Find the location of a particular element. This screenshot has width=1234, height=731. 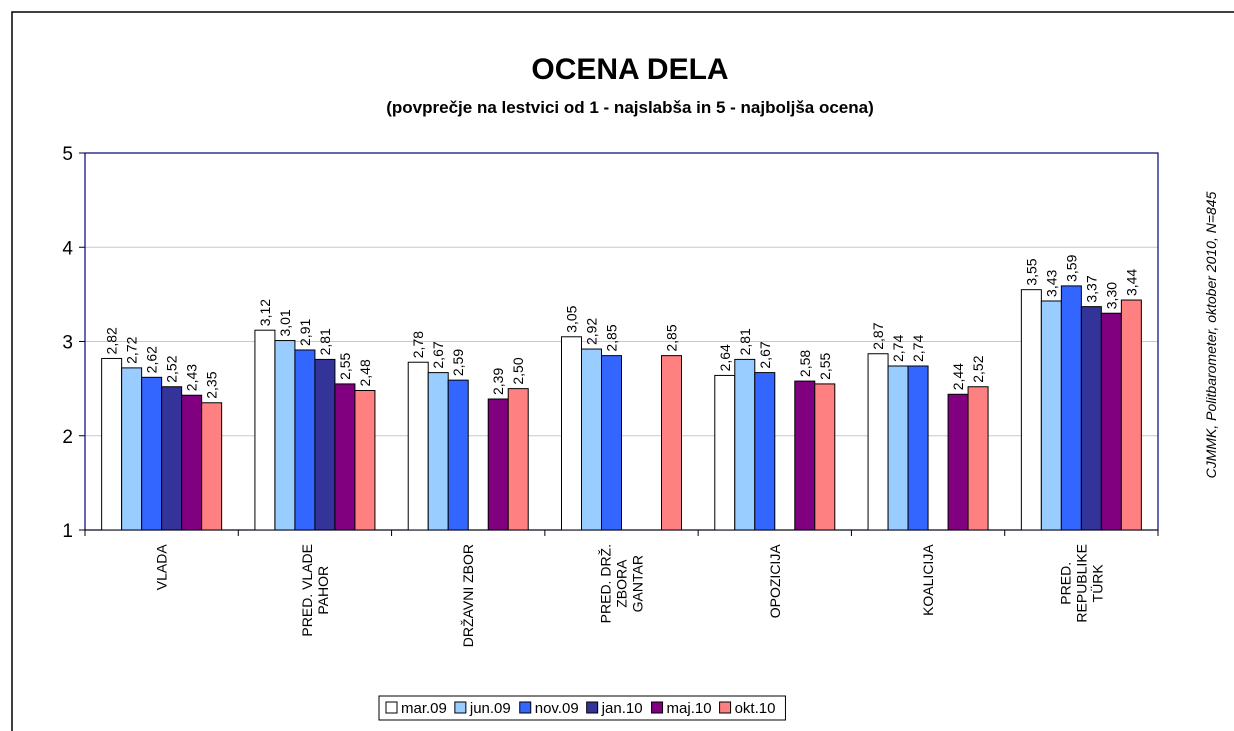

legend-label: nov.09 is located at coordinates (557, 708).